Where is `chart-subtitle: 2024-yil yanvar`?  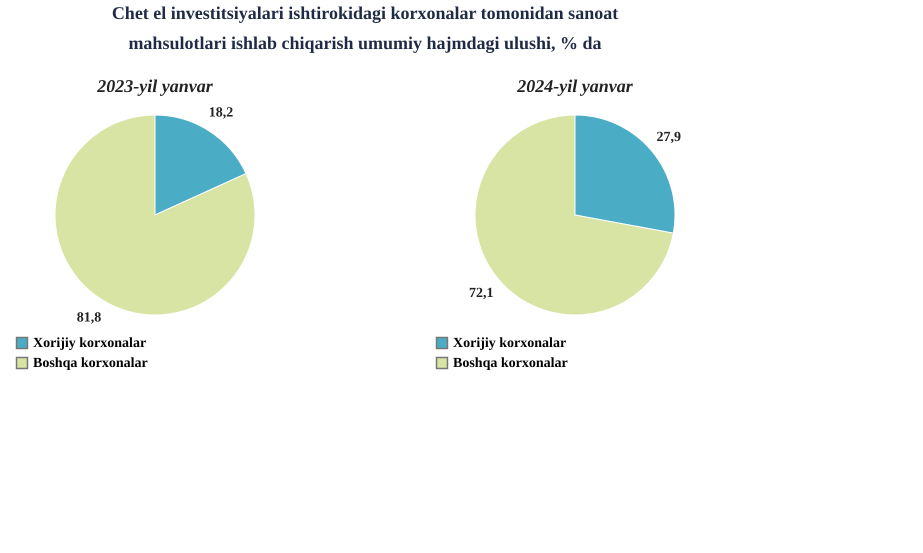 chart-subtitle: 2024-yil yanvar is located at coordinates (575, 86).